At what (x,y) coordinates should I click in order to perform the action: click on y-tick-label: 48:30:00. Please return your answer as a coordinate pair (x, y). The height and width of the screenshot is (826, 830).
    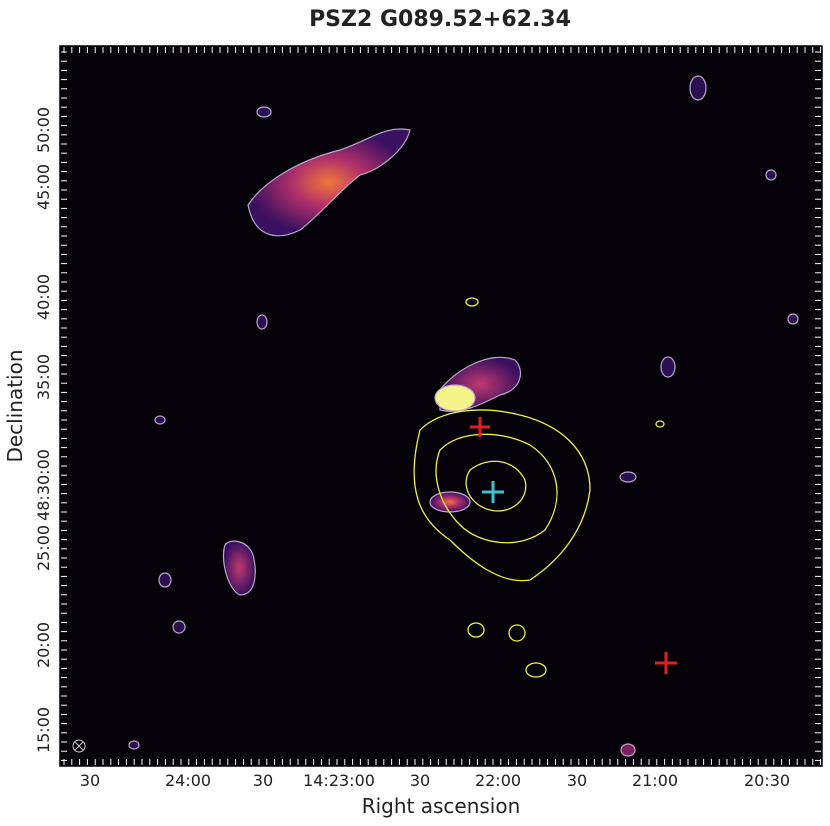
    Looking at the image, I should click on (43, 485).